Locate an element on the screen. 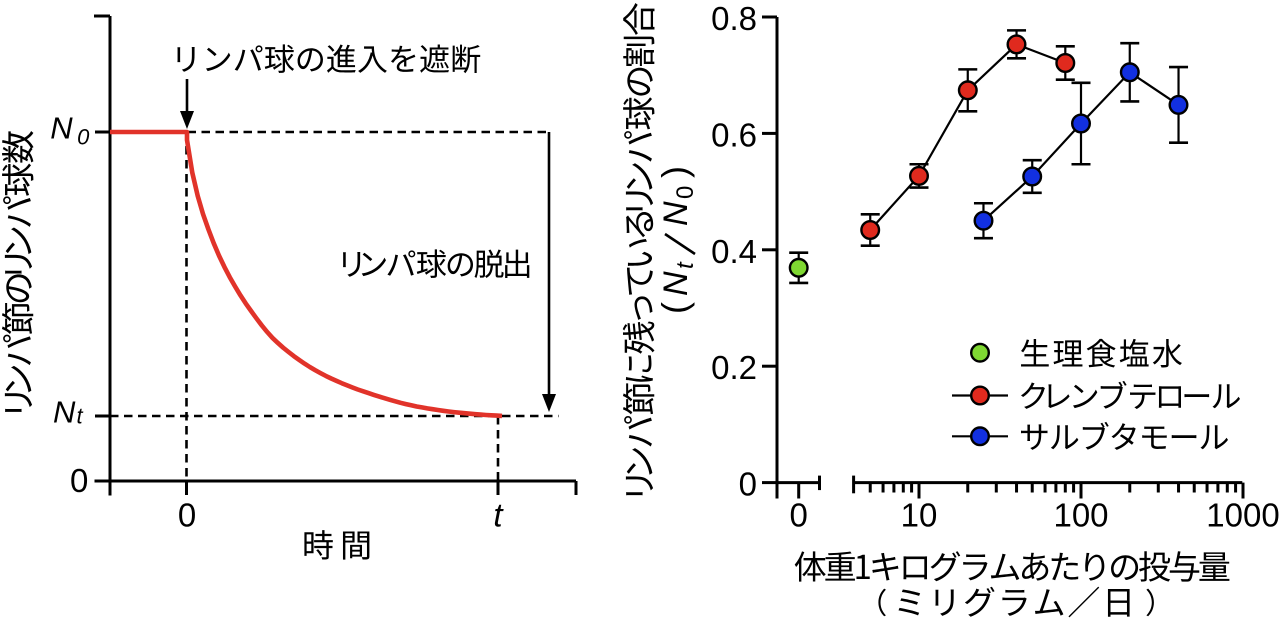  svg-text: 100 is located at coordinates (1080, 515).